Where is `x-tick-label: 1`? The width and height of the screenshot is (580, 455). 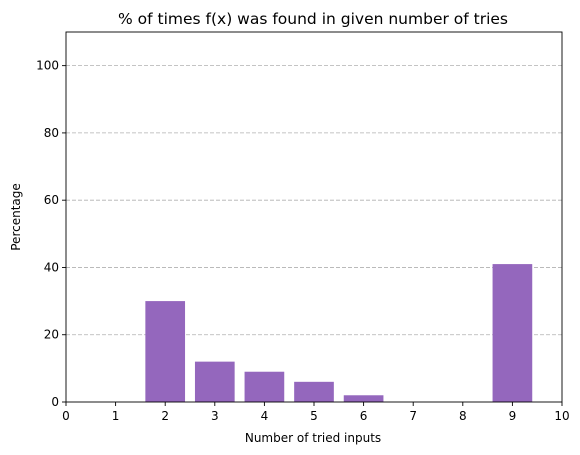
x-tick-label: 1 is located at coordinates (116, 416).